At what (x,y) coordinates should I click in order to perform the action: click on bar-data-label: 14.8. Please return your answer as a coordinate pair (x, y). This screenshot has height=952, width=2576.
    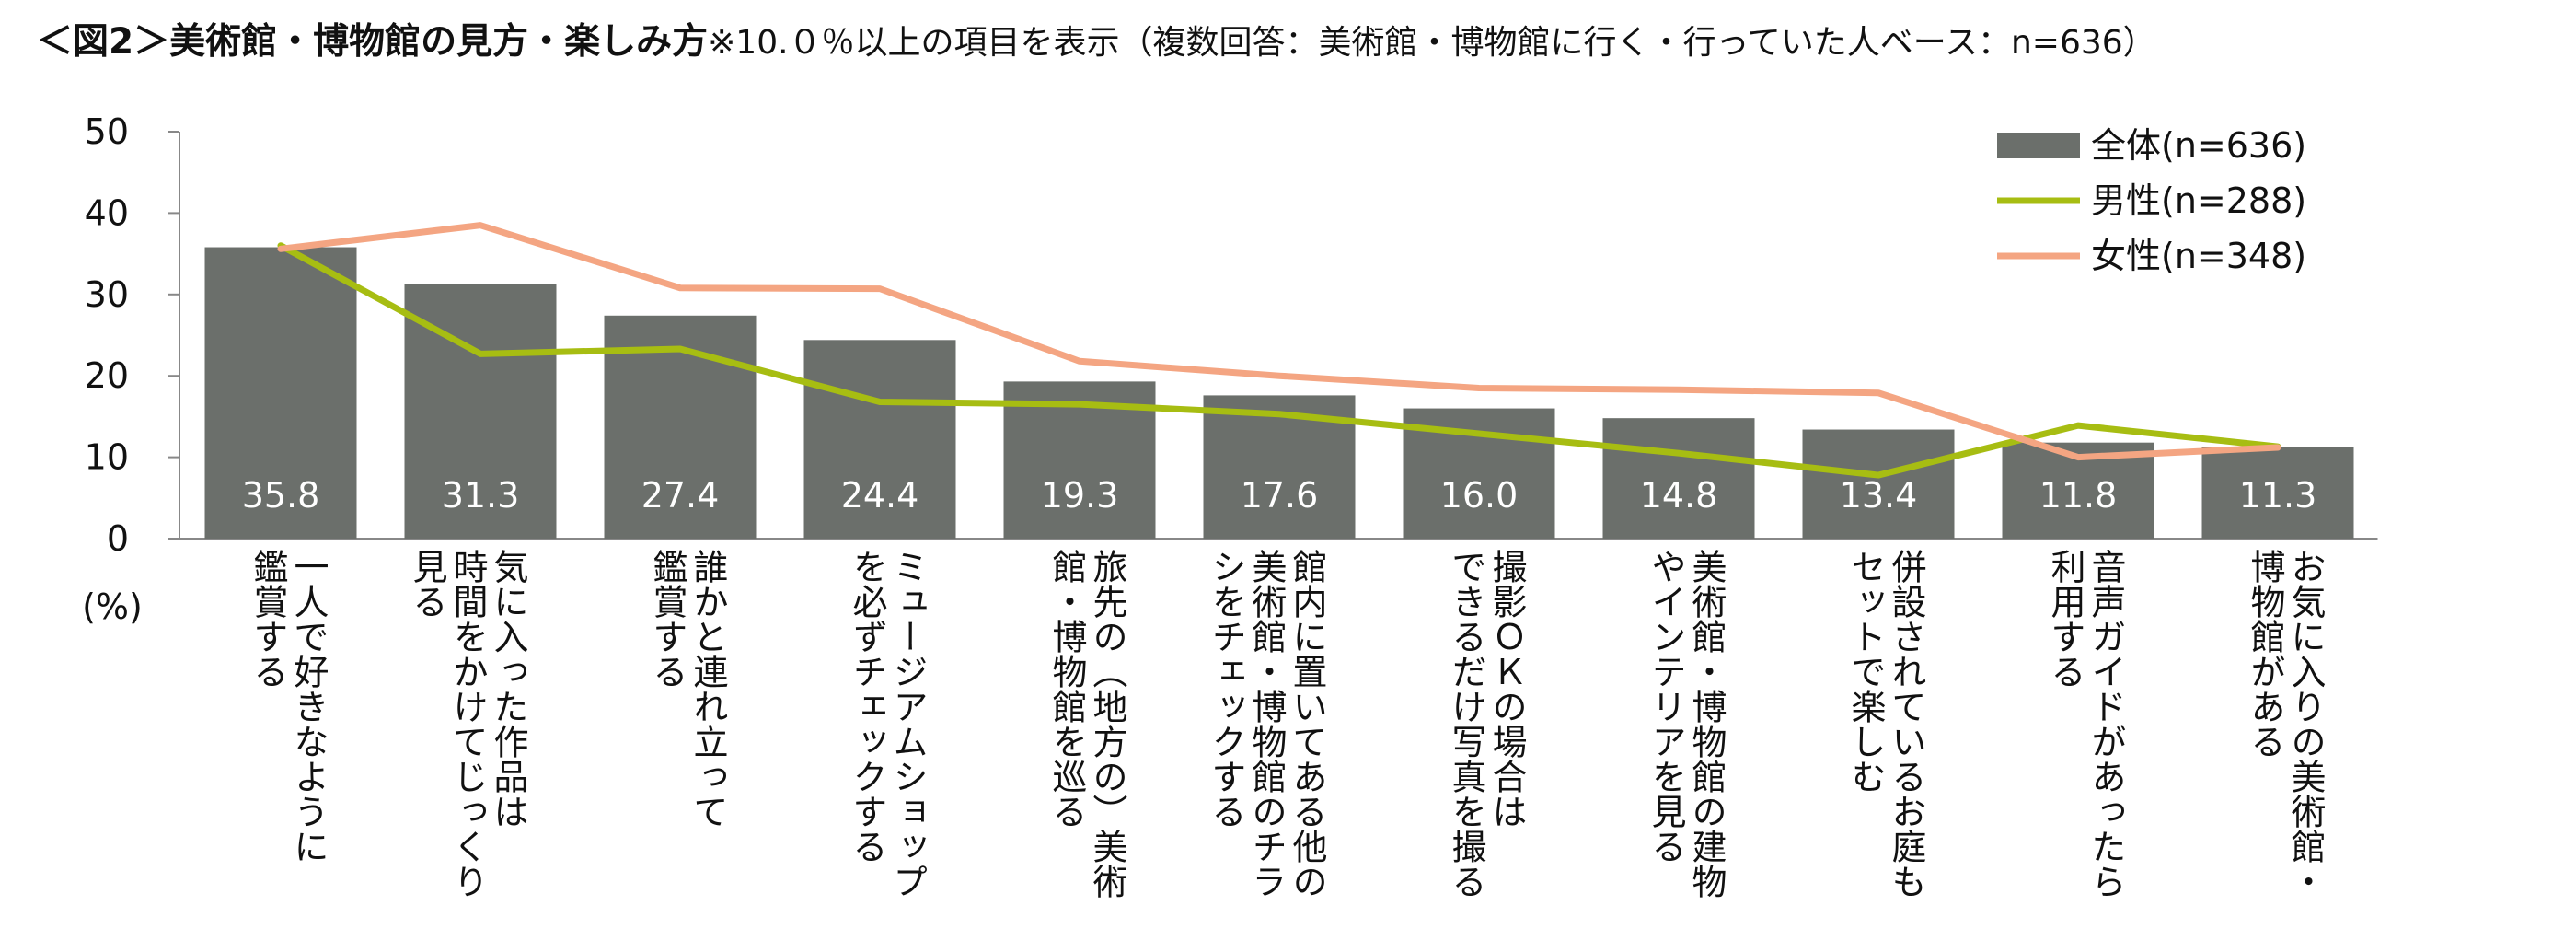
    Looking at the image, I should click on (1679, 495).